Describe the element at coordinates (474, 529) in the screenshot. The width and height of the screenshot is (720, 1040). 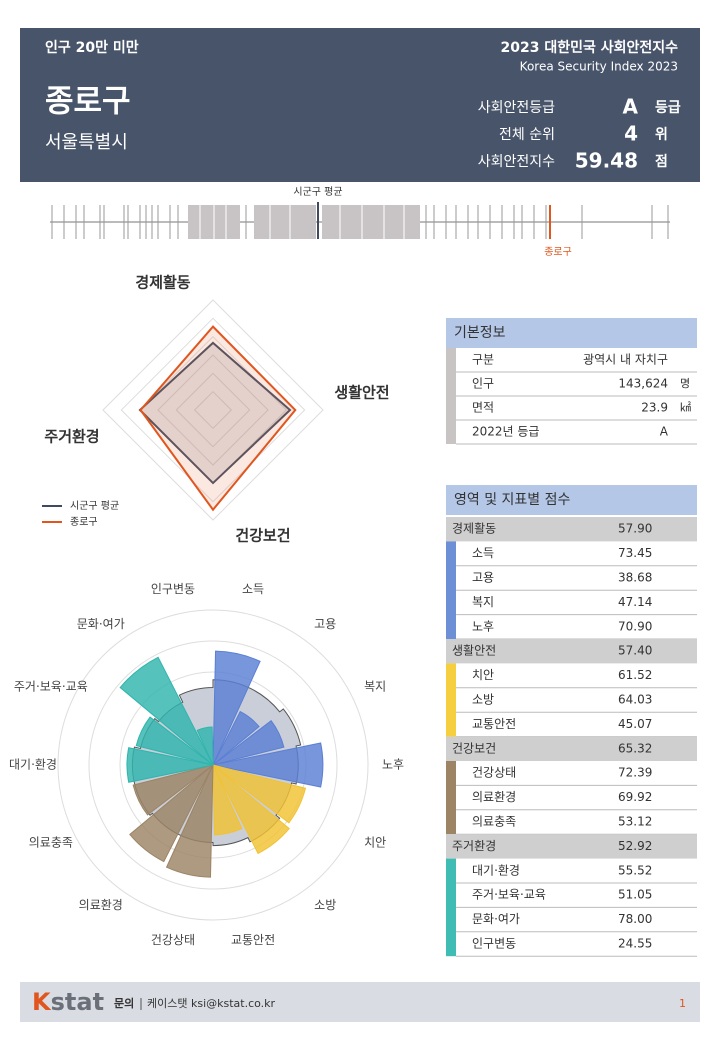
I see `group-name: 경제활동` at that location.